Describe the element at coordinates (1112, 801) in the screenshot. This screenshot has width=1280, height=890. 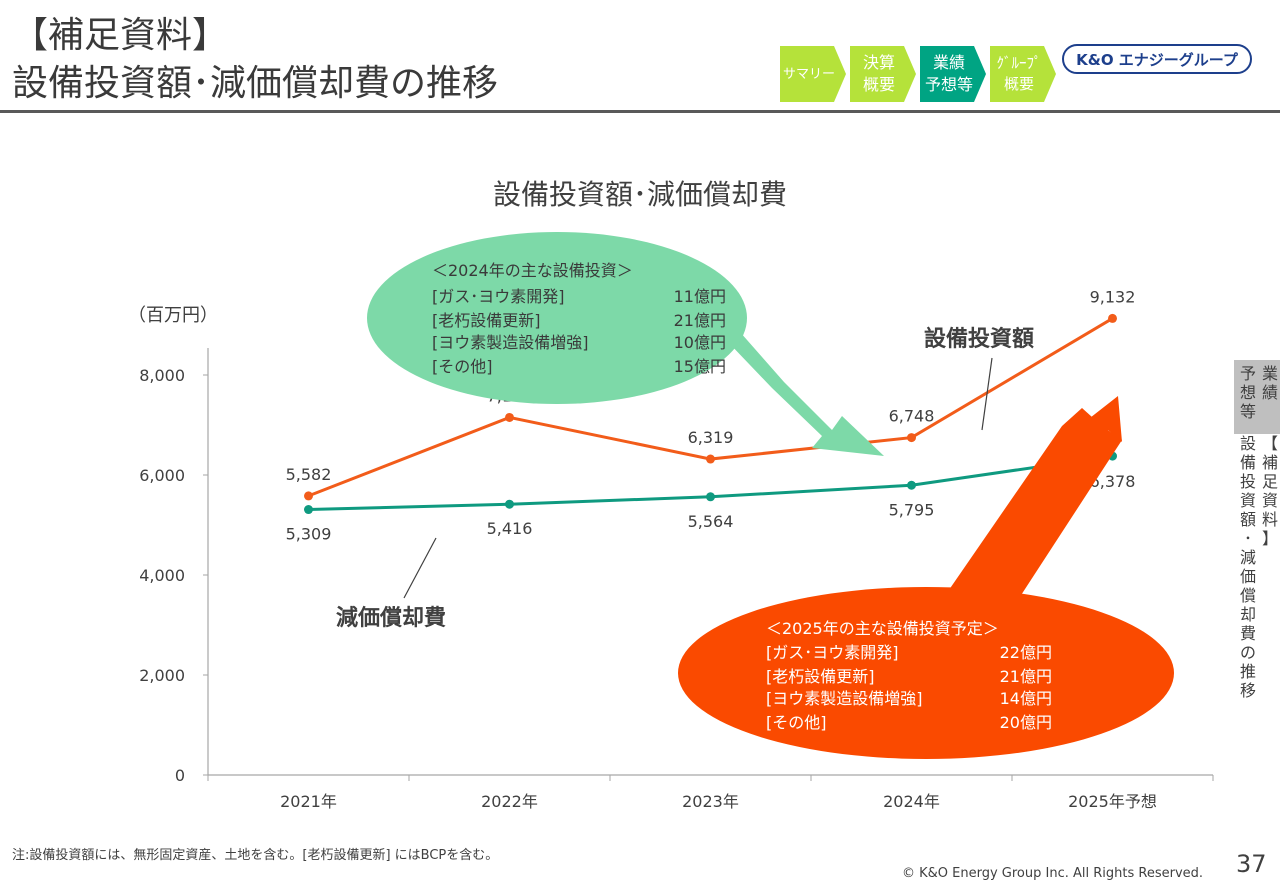
I see `x-tick-label: 2025年予想` at that location.